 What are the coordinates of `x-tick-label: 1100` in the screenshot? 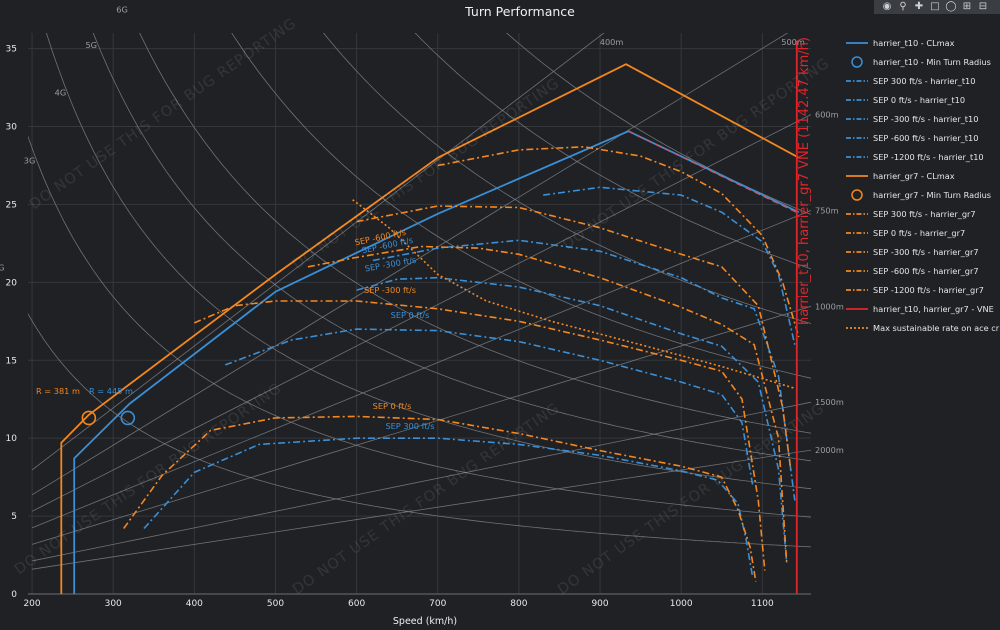 It's located at (762, 604).